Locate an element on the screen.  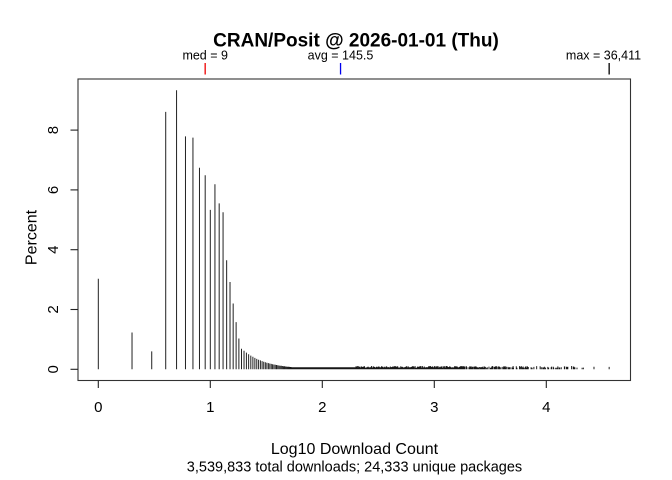
median-annotation-label: med = 9 is located at coordinates (205, 56).